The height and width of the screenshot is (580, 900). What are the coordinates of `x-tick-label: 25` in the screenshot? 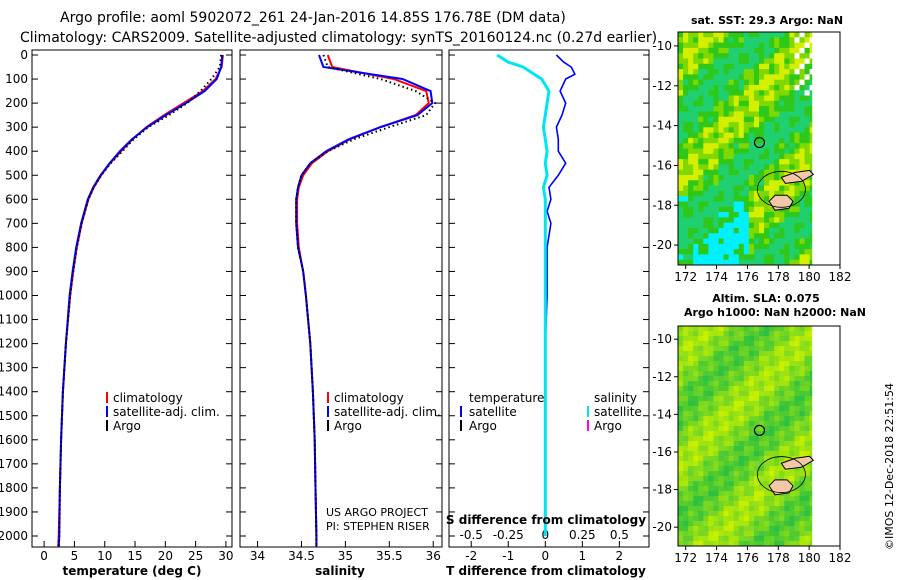 It's located at (195, 556).